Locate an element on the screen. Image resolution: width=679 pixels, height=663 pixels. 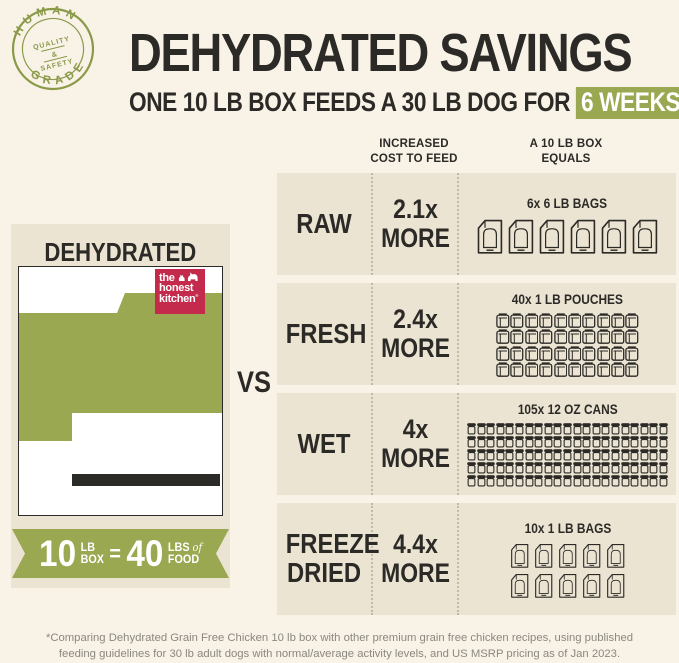
badge-inner-ring is located at coordinates (53, 49).